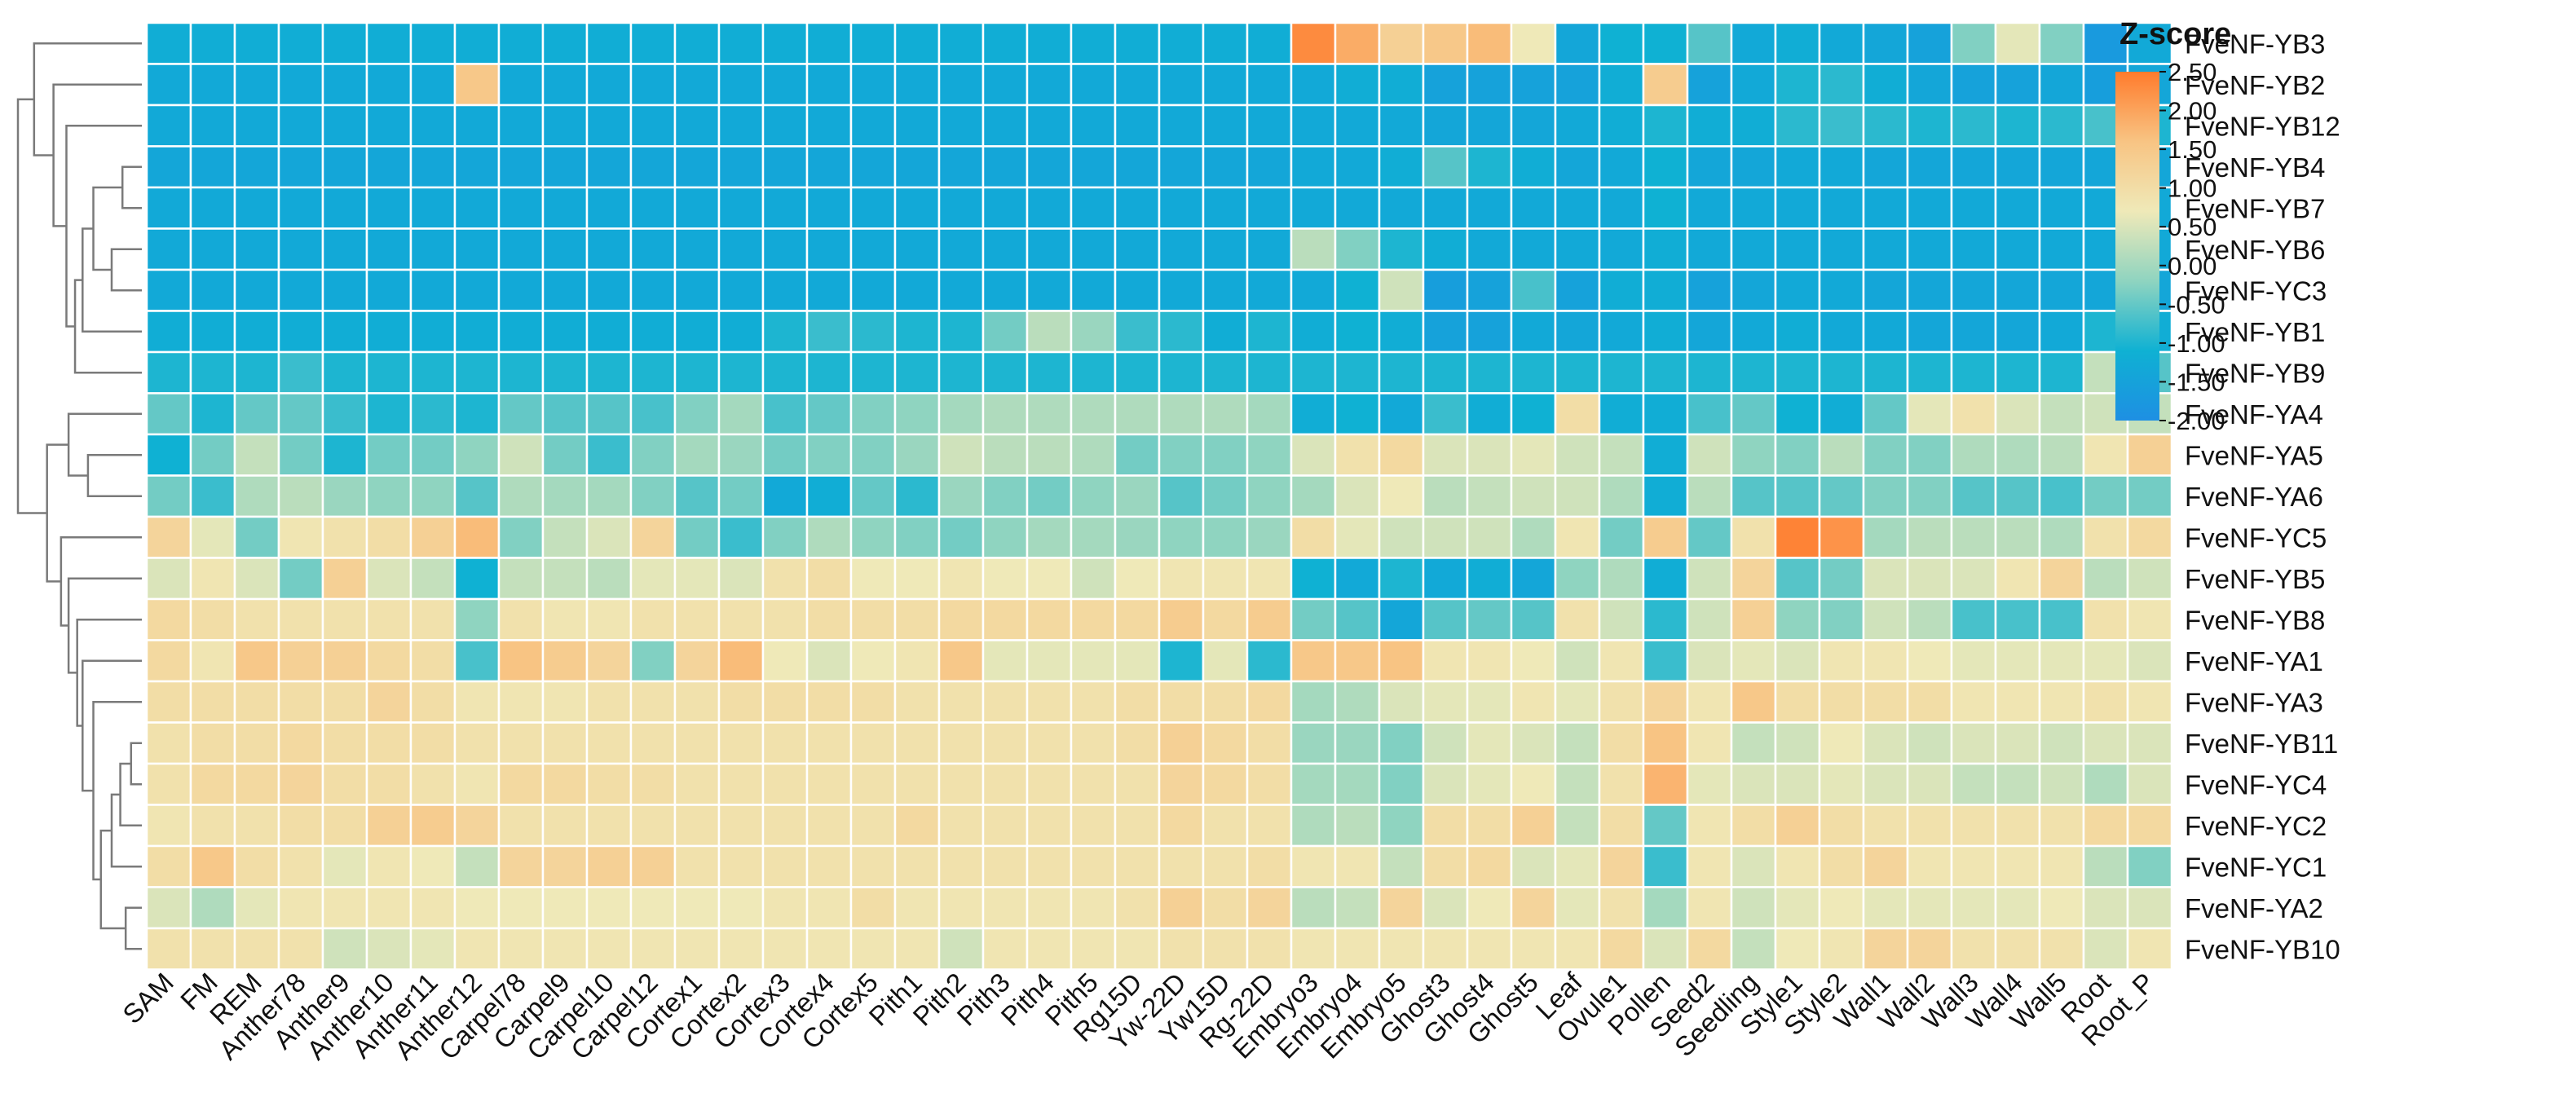 The image size is (2576, 1106). I want to click on heatmap-cell-fvenf-ya2-embryo5, so click(1401, 908).